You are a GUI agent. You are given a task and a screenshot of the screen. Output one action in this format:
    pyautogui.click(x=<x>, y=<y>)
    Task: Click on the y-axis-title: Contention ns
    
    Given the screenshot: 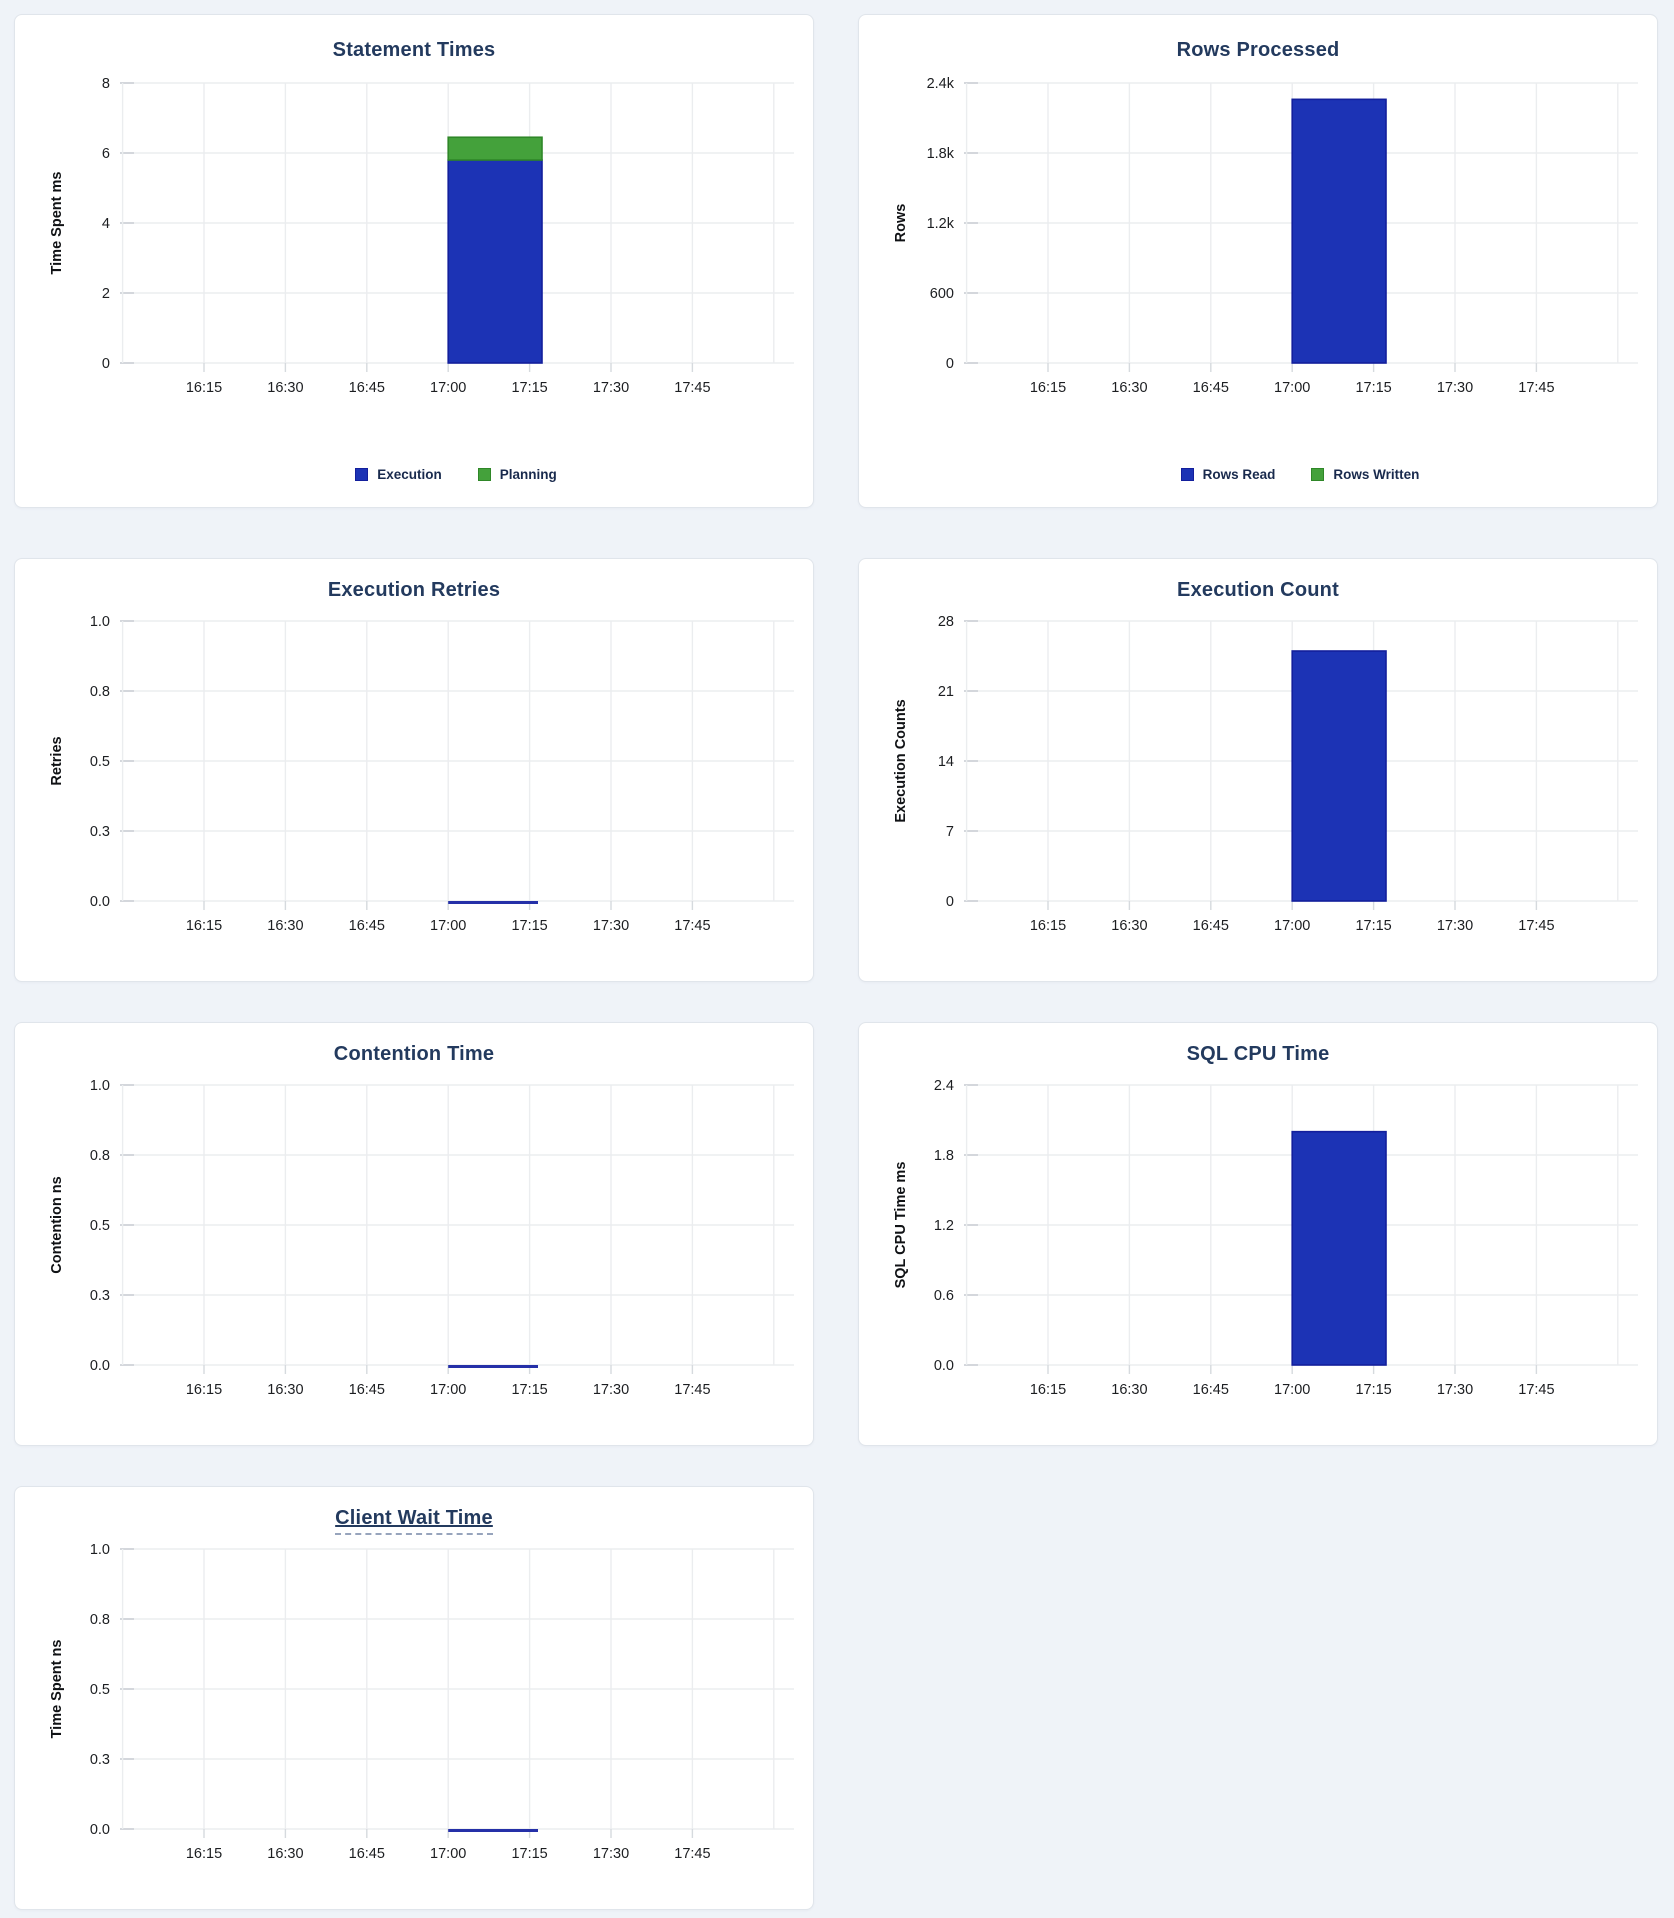 What is the action you would take?
    pyautogui.click(x=57, y=1224)
    